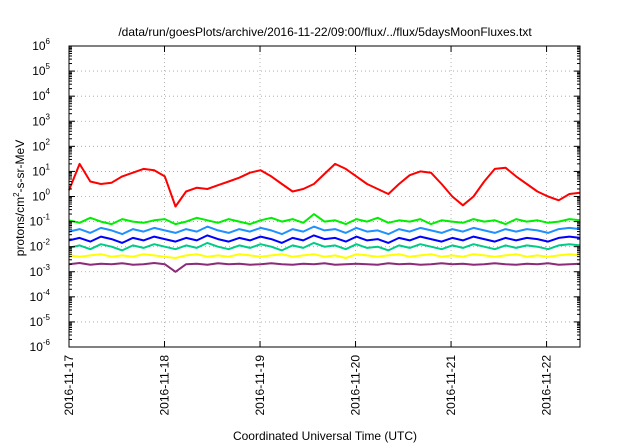 The width and height of the screenshot is (640, 448). I want to click on y-axis-label-rest: -s-sr-MeV, so click(20, 166).